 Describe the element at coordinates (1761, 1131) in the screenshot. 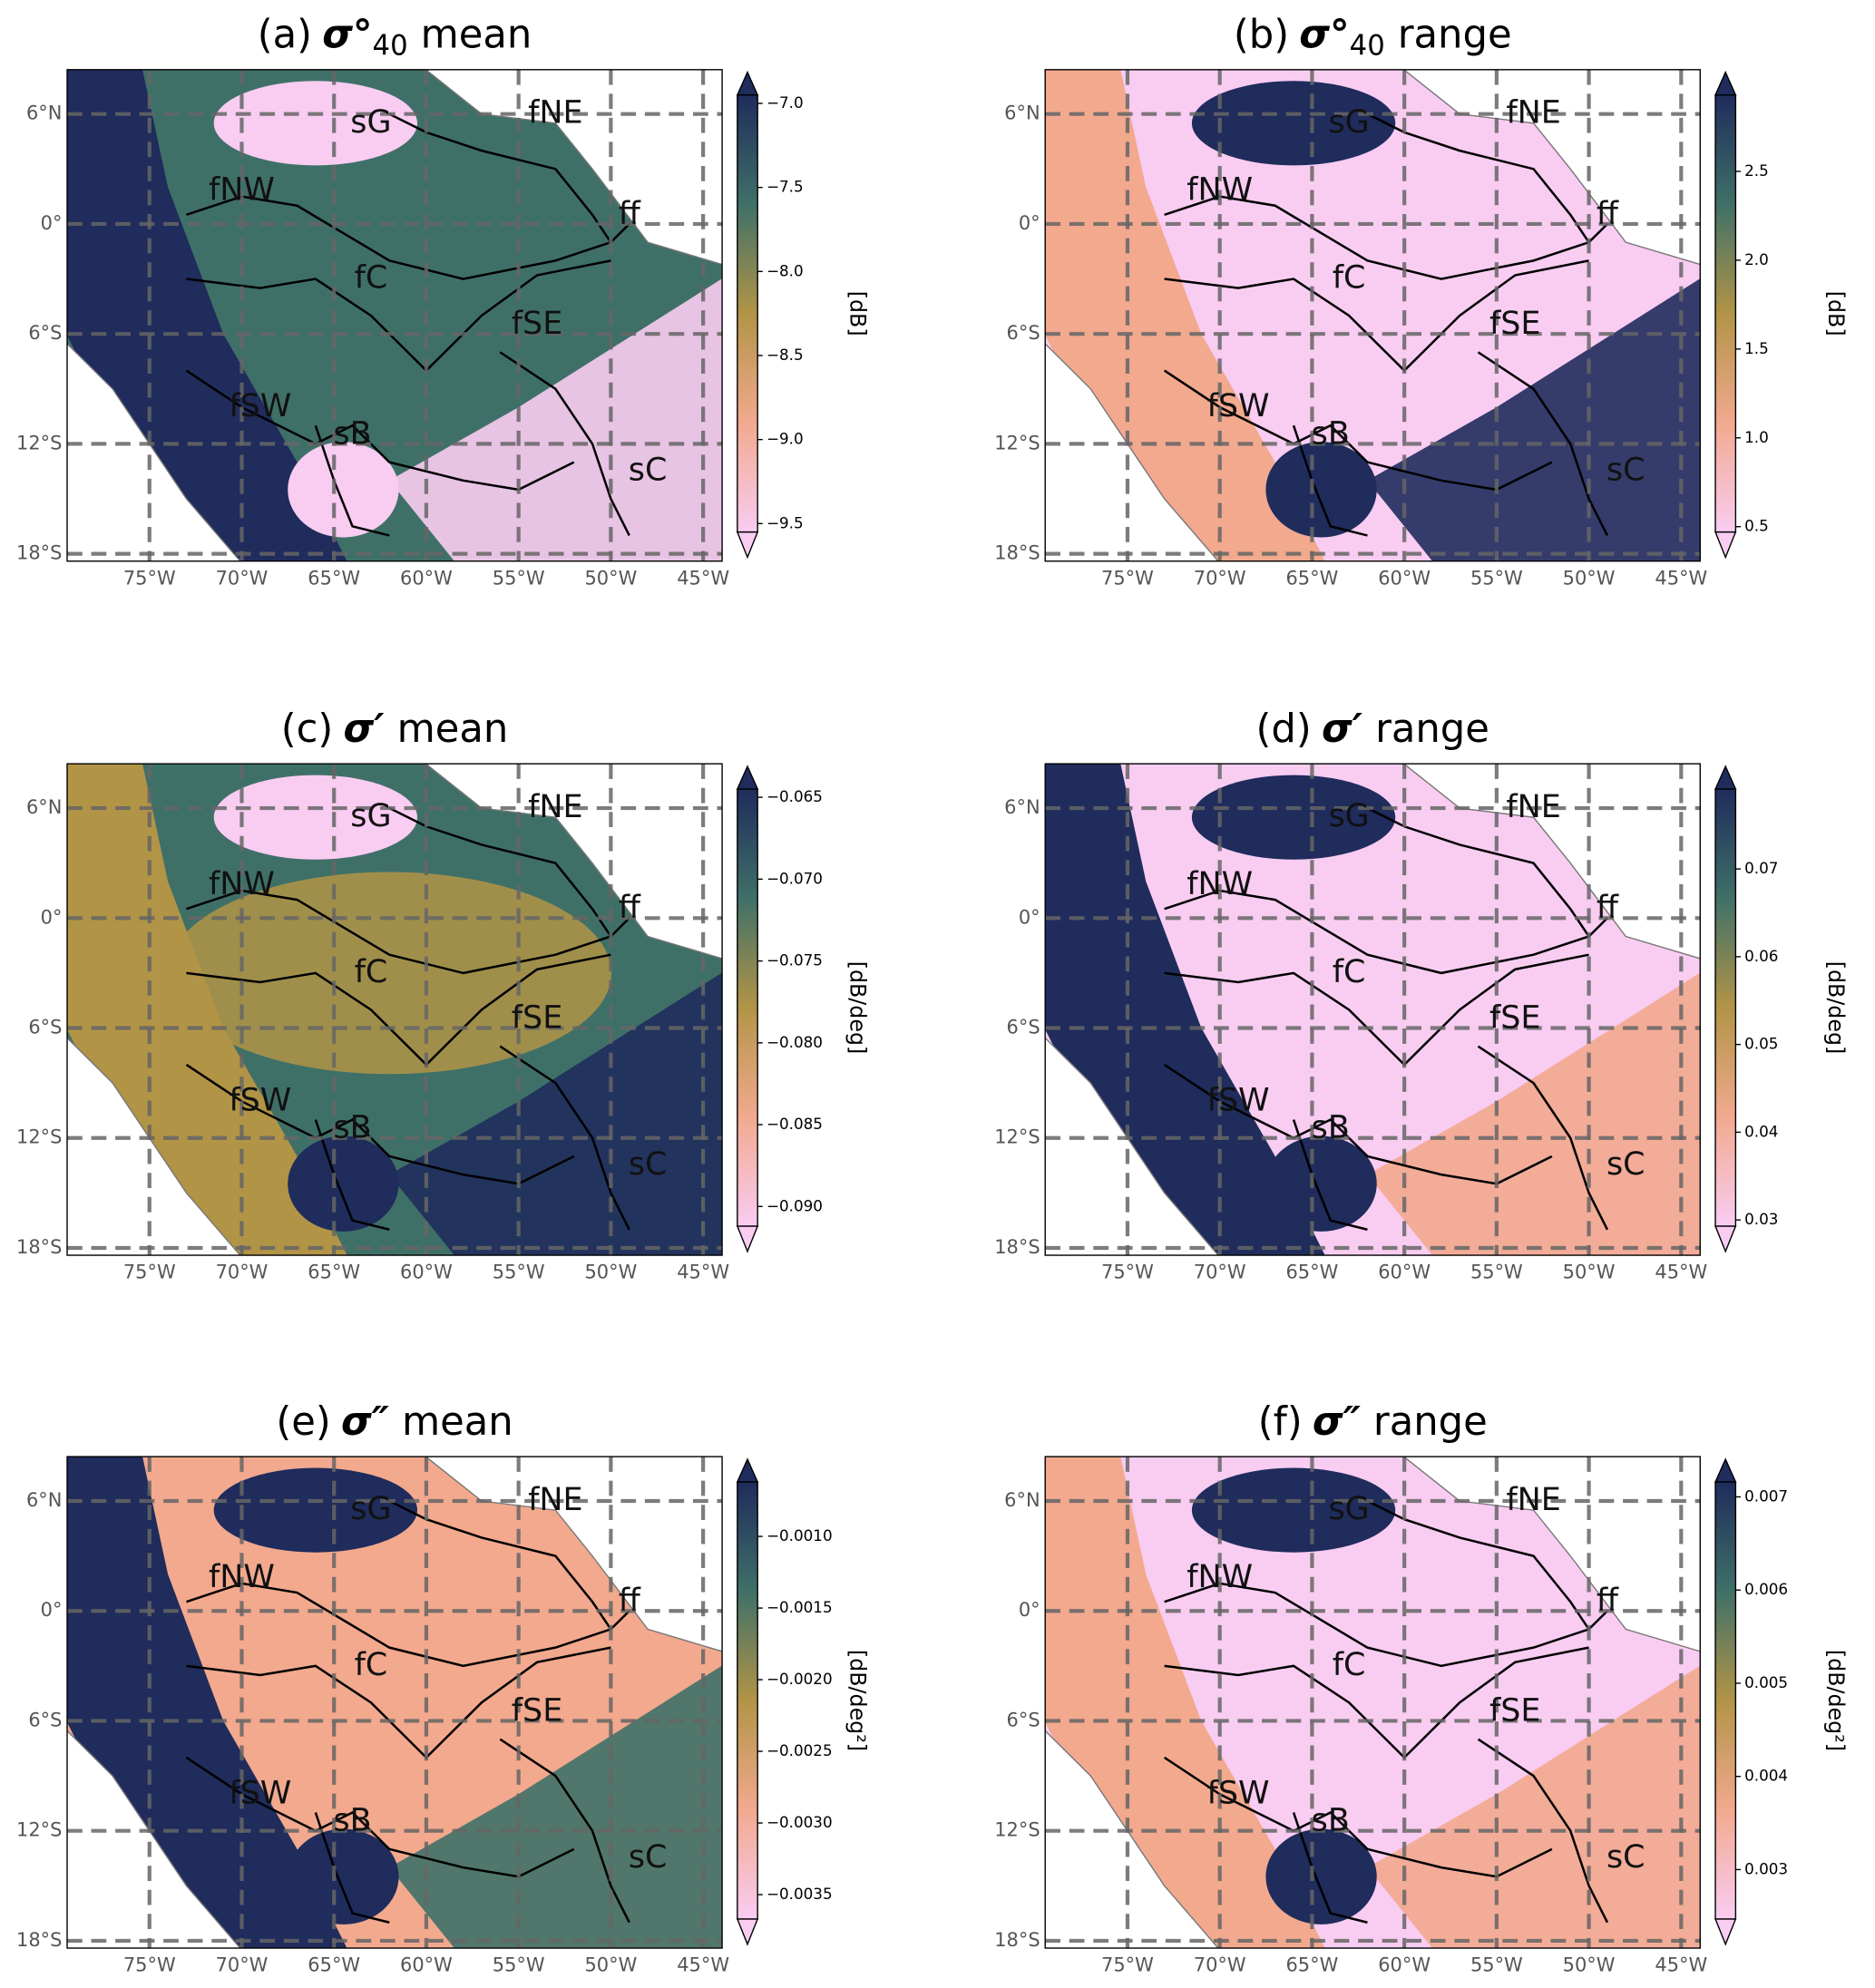

I see `colorbar-tick-label: 0.04` at that location.